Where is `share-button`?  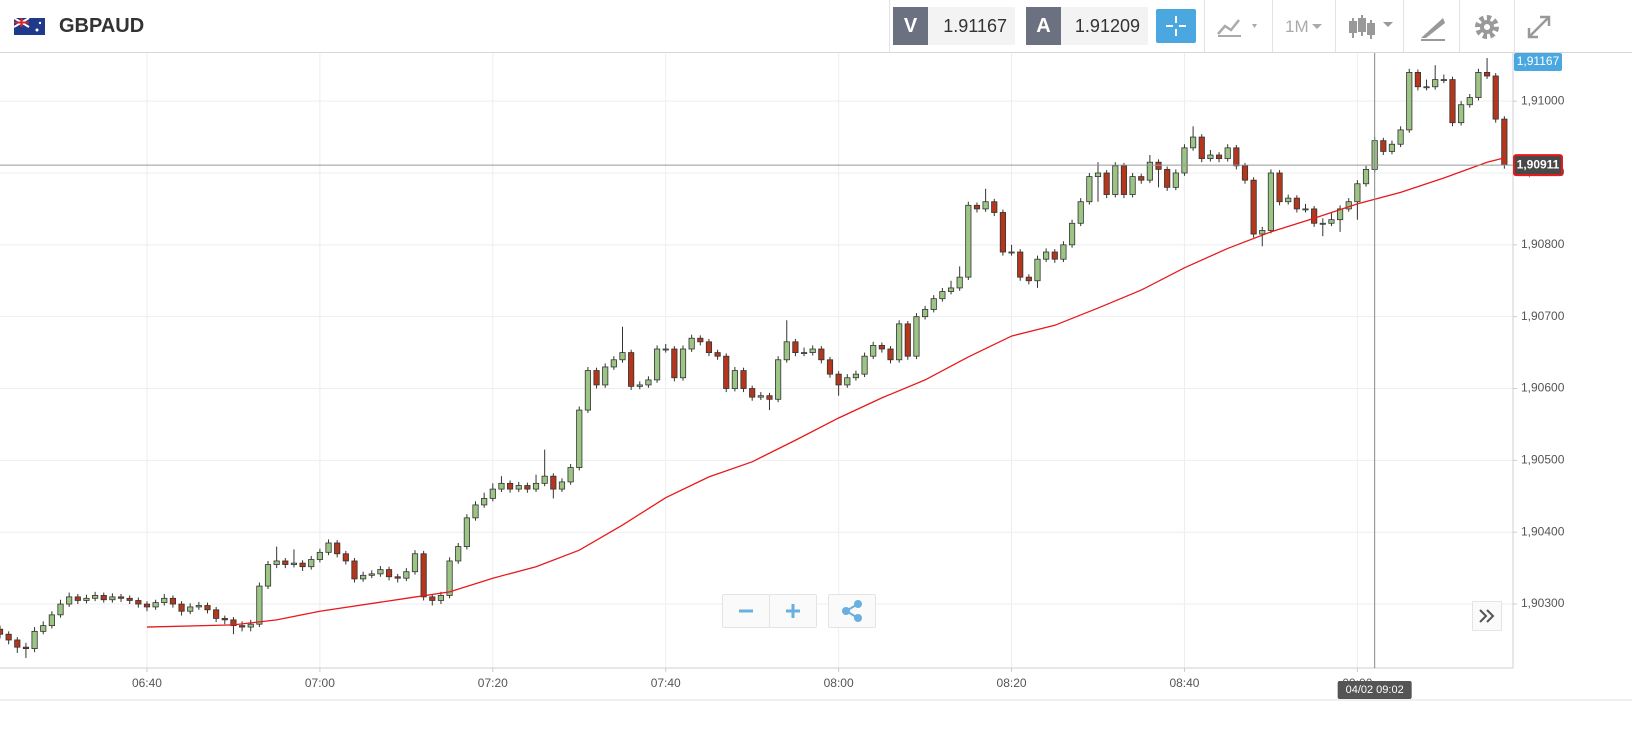 share-button is located at coordinates (852, 611).